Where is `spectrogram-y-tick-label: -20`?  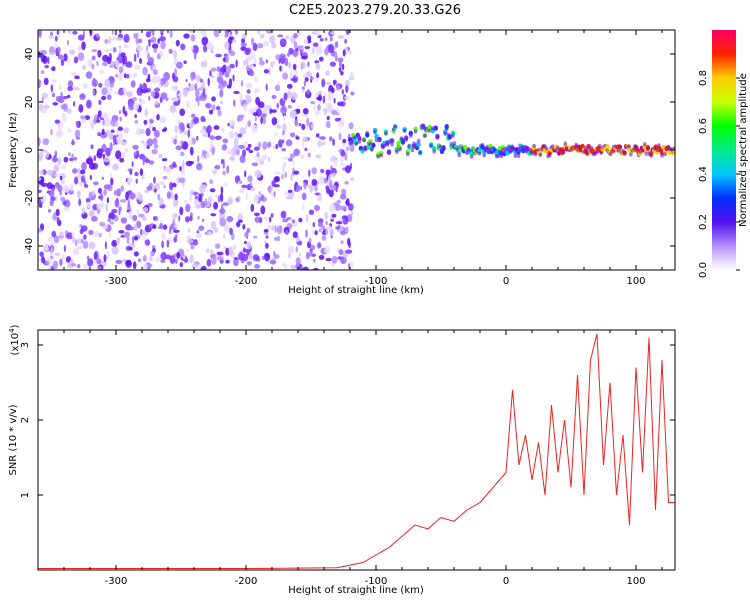
spectrogram-y-tick-label: -20 is located at coordinates (29, 198).